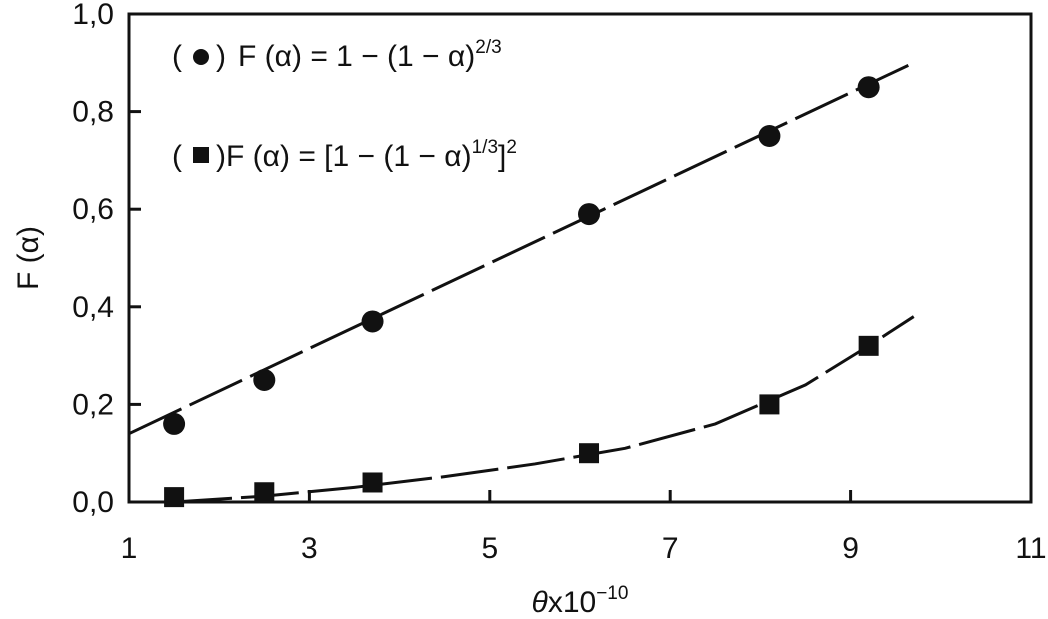  Describe the element at coordinates (670, 548) in the screenshot. I see `x-tick-label: 7` at that location.